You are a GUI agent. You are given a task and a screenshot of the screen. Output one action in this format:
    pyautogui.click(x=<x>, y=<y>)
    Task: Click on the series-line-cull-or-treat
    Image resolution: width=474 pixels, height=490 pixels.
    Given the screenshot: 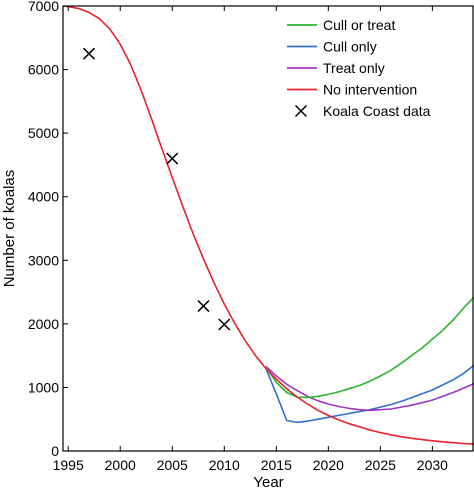 What is the action you would take?
    pyautogui.click(x=369, y=347)
    